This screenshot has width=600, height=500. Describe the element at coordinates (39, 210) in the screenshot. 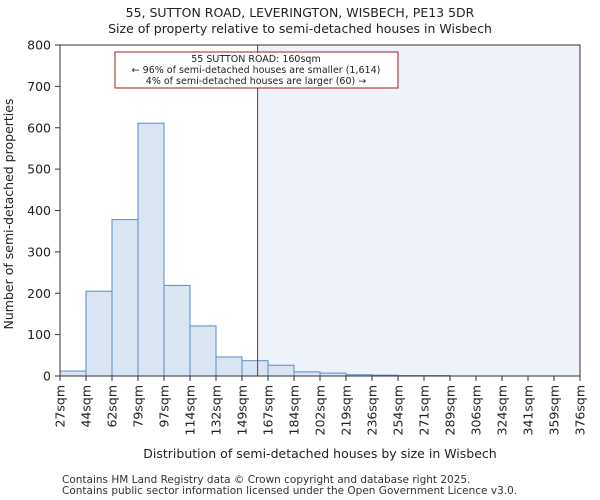

I see `y-tick-label: 400` at that location.